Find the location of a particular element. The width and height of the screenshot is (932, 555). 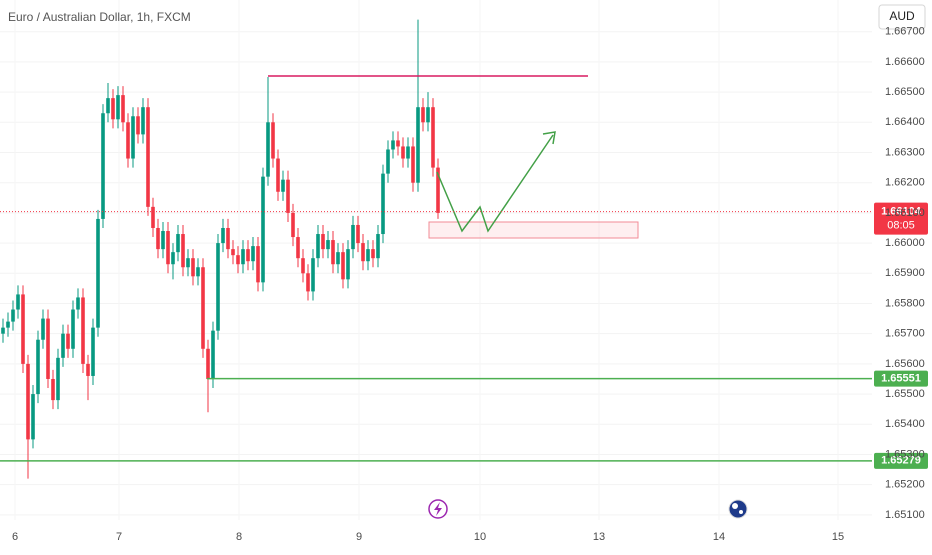

y-tick-label: 1.66200 is located at coordinates (905, 183).